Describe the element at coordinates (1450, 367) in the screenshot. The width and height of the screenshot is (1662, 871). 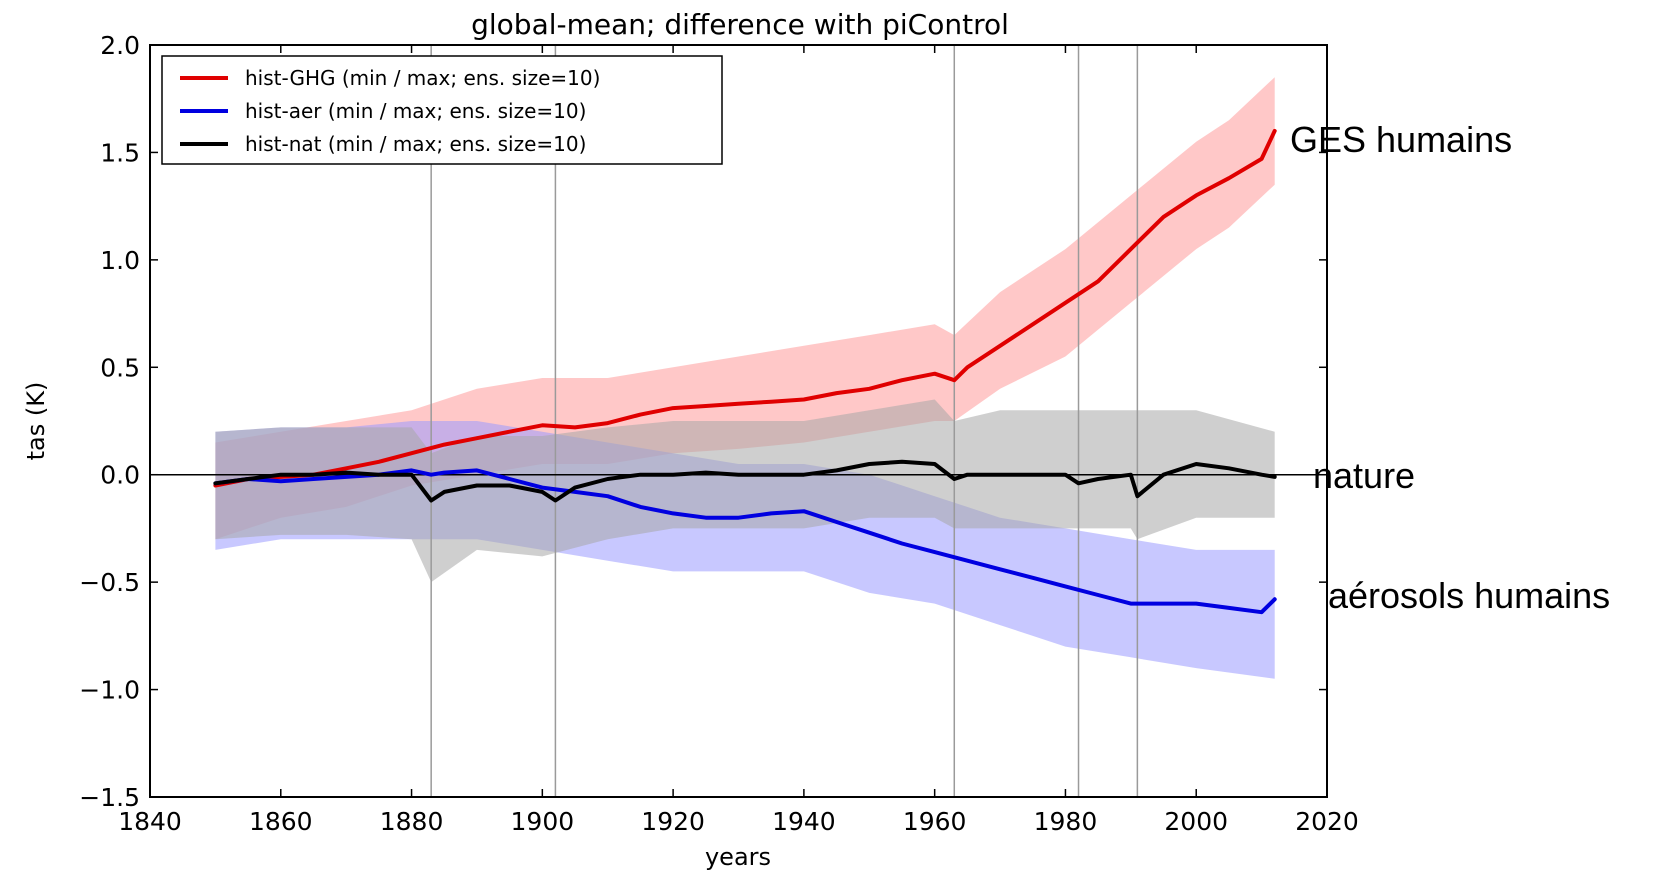
I see `series-annotations: GES humains aérosols humains nature` at that location.